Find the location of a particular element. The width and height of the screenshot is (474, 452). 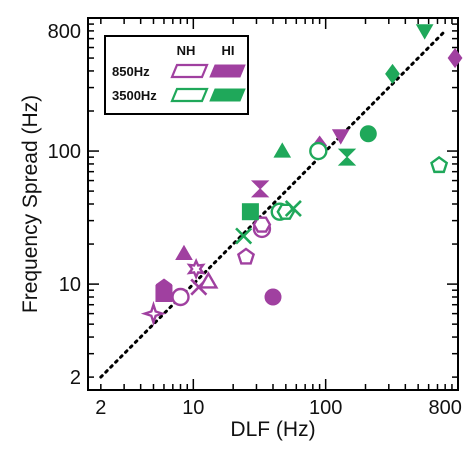

data-point-850hz-hi-diamond is located at coordinates (455, 58).